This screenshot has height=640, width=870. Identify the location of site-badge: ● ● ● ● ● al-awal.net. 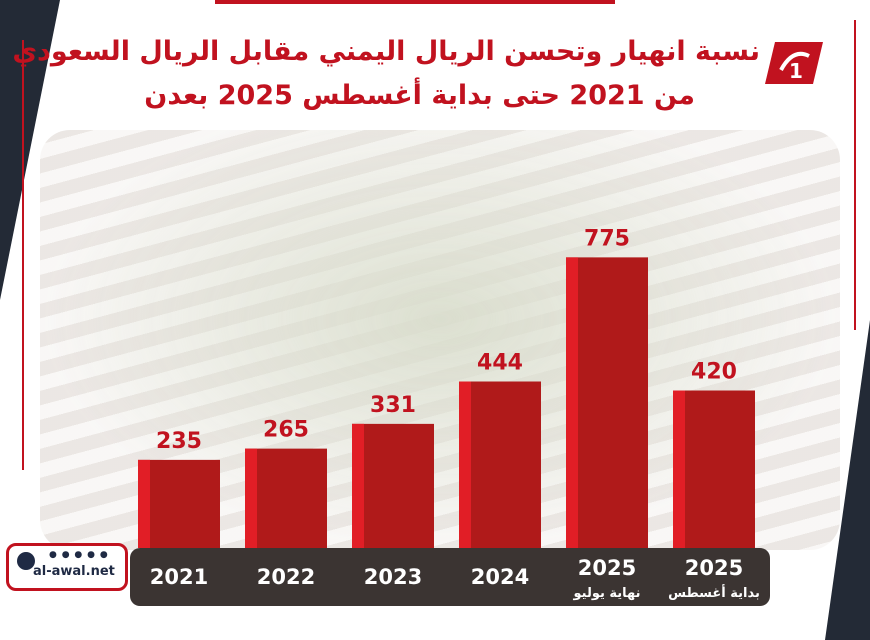
(67, 567).